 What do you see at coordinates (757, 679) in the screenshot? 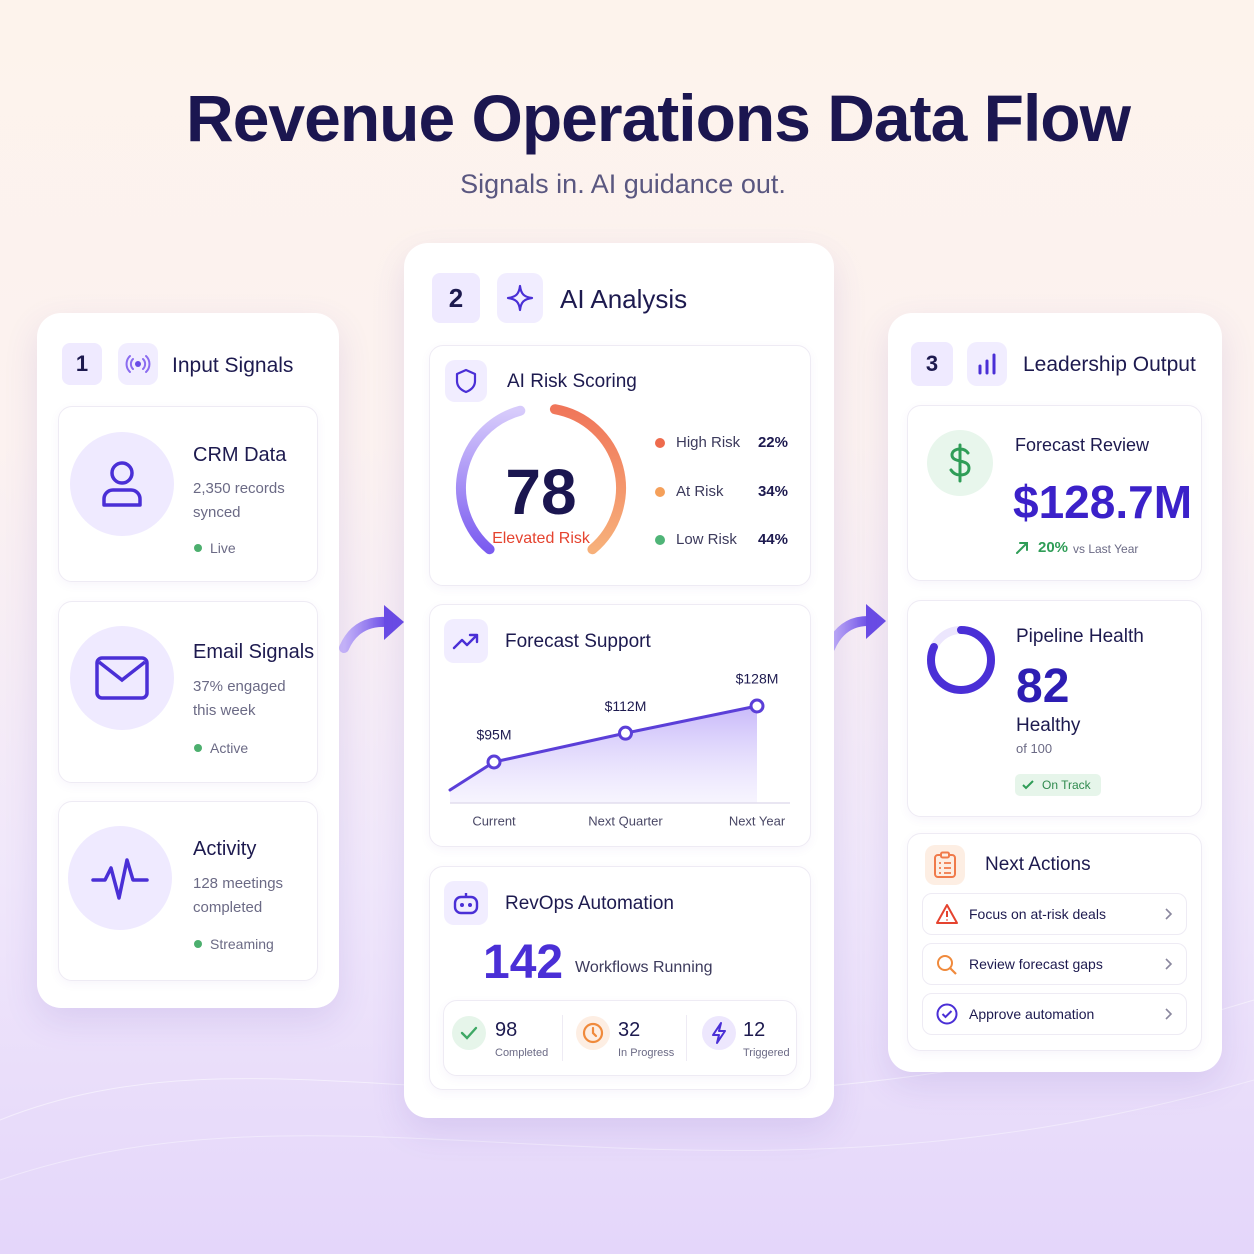
I see `value-label: $128M` at bounding box center [757, 679].